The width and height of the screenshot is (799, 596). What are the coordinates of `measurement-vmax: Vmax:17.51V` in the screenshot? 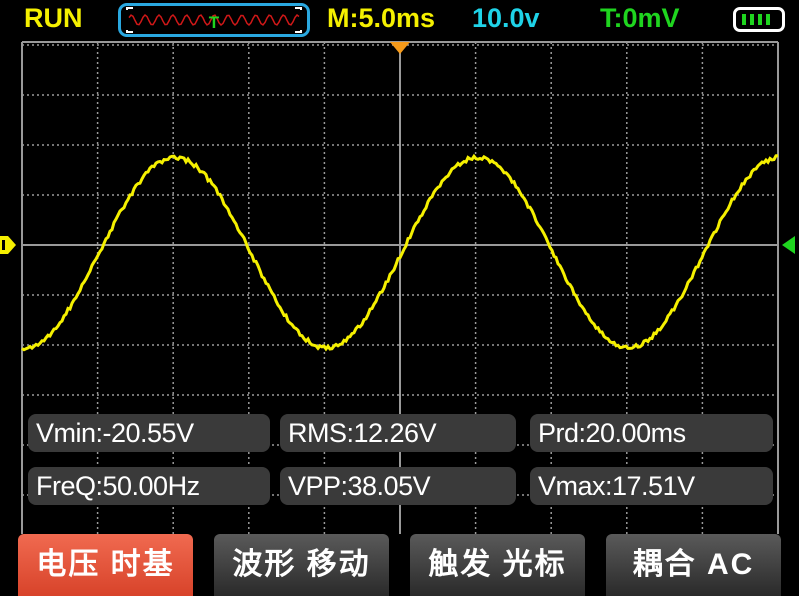 It's located at (651, 486).